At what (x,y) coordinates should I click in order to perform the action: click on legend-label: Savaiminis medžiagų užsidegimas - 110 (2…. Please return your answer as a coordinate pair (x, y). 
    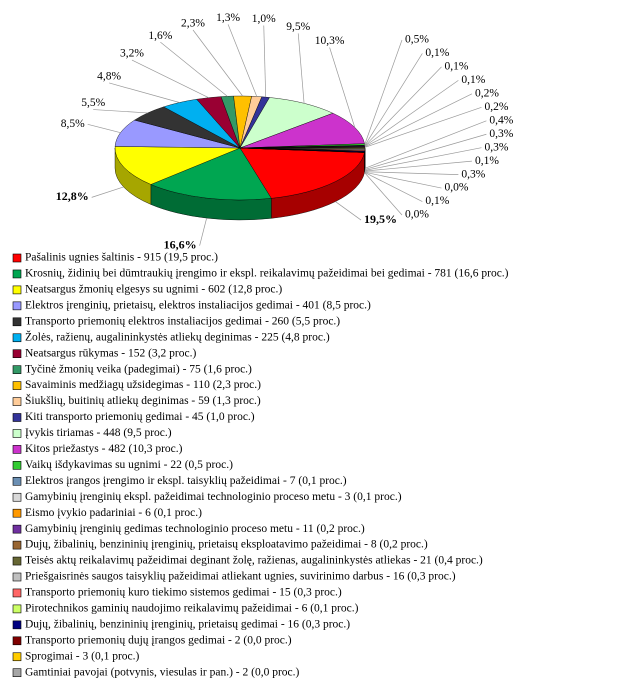
    Looking at the image, I should click on (143, 385).